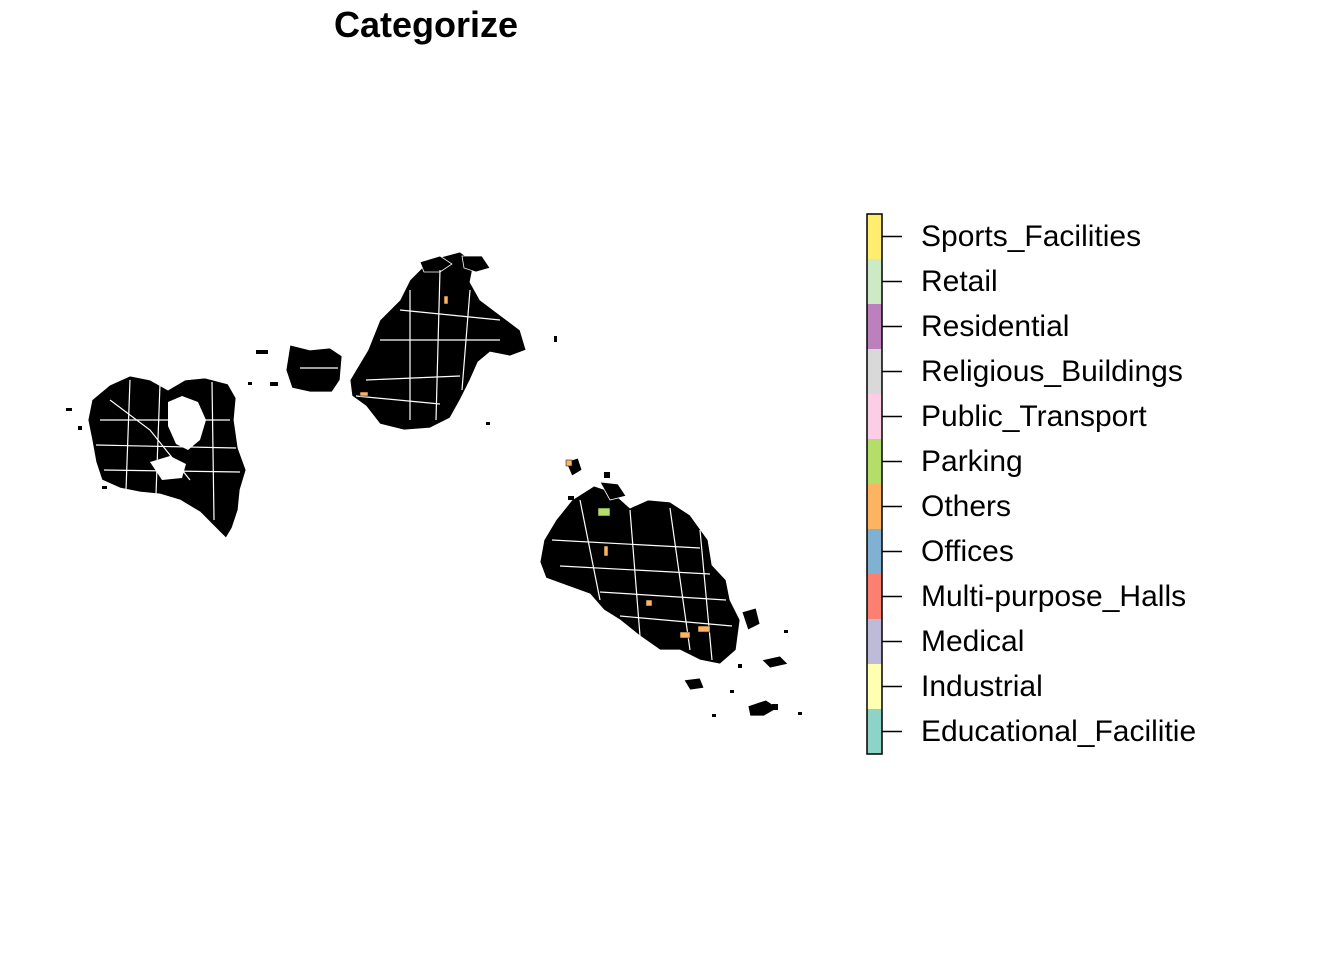  What do you see at coordinates (642, 580) in the screenshot?
I see `building-grid-southeast` at bounding box center [642, 580].